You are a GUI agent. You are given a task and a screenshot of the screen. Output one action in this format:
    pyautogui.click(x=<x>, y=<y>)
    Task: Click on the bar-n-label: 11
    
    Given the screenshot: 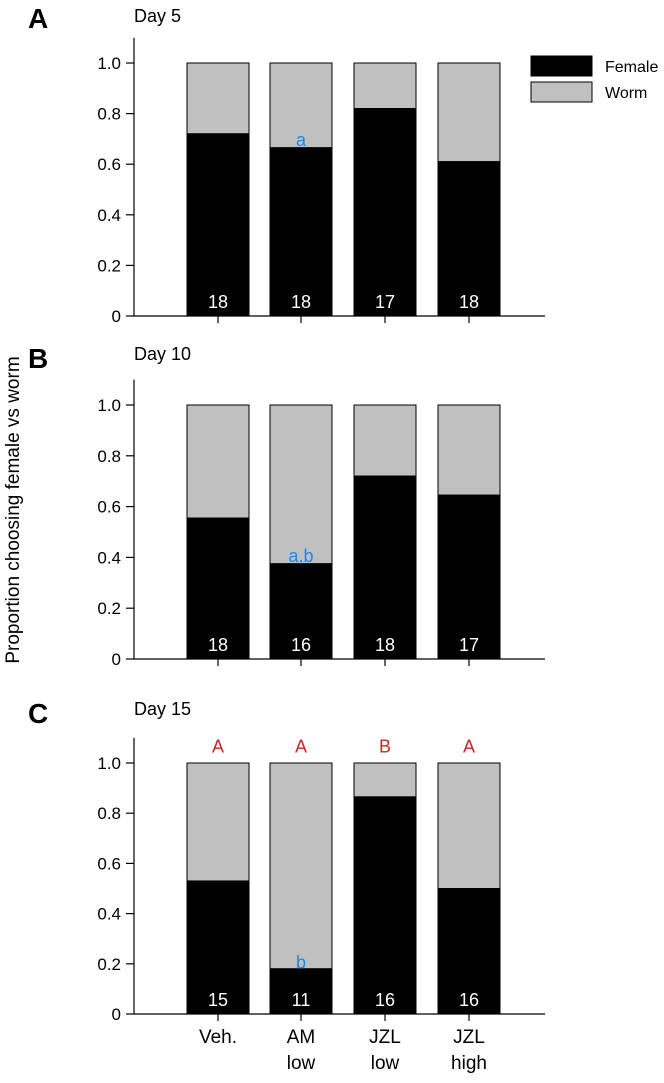 What is the action you would take?
    pyautogui.click(x=301, y=1000)
    